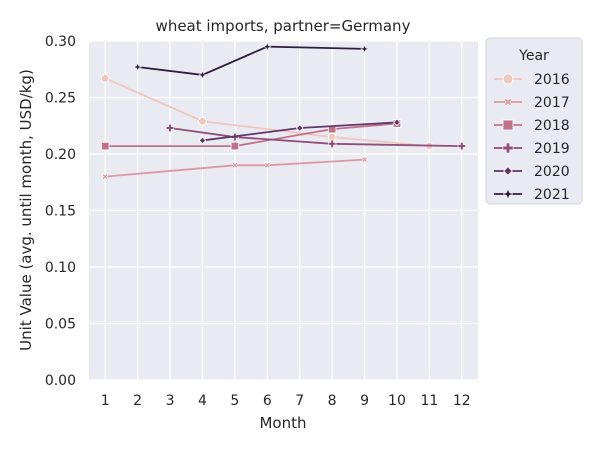 Image resolution: width=600 pixels, height=450 pixels. I want to click on x-tick-label: 11, so click(429, 401).